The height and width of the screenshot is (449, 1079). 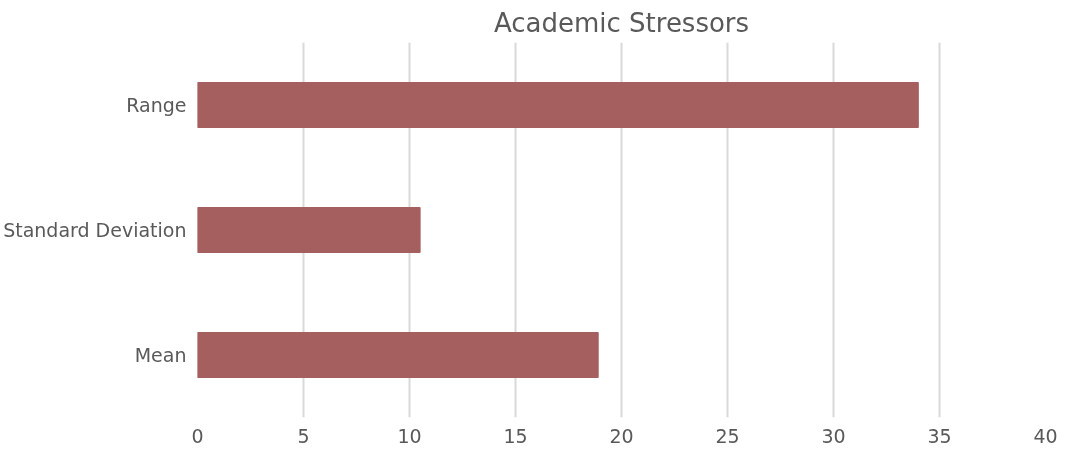 What do you see at coordinates (156, 105) in the screenshot?
I see `y-tick-label: Range` at bounding box center [156, 105].